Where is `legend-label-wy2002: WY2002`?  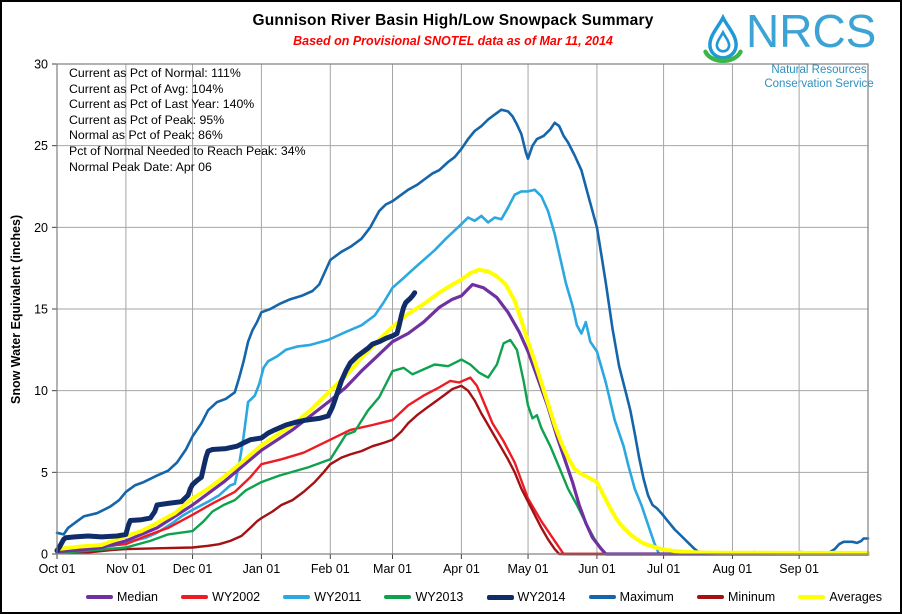 legend-label-wy2002: WY2002 is located at coordinates (236, 597).